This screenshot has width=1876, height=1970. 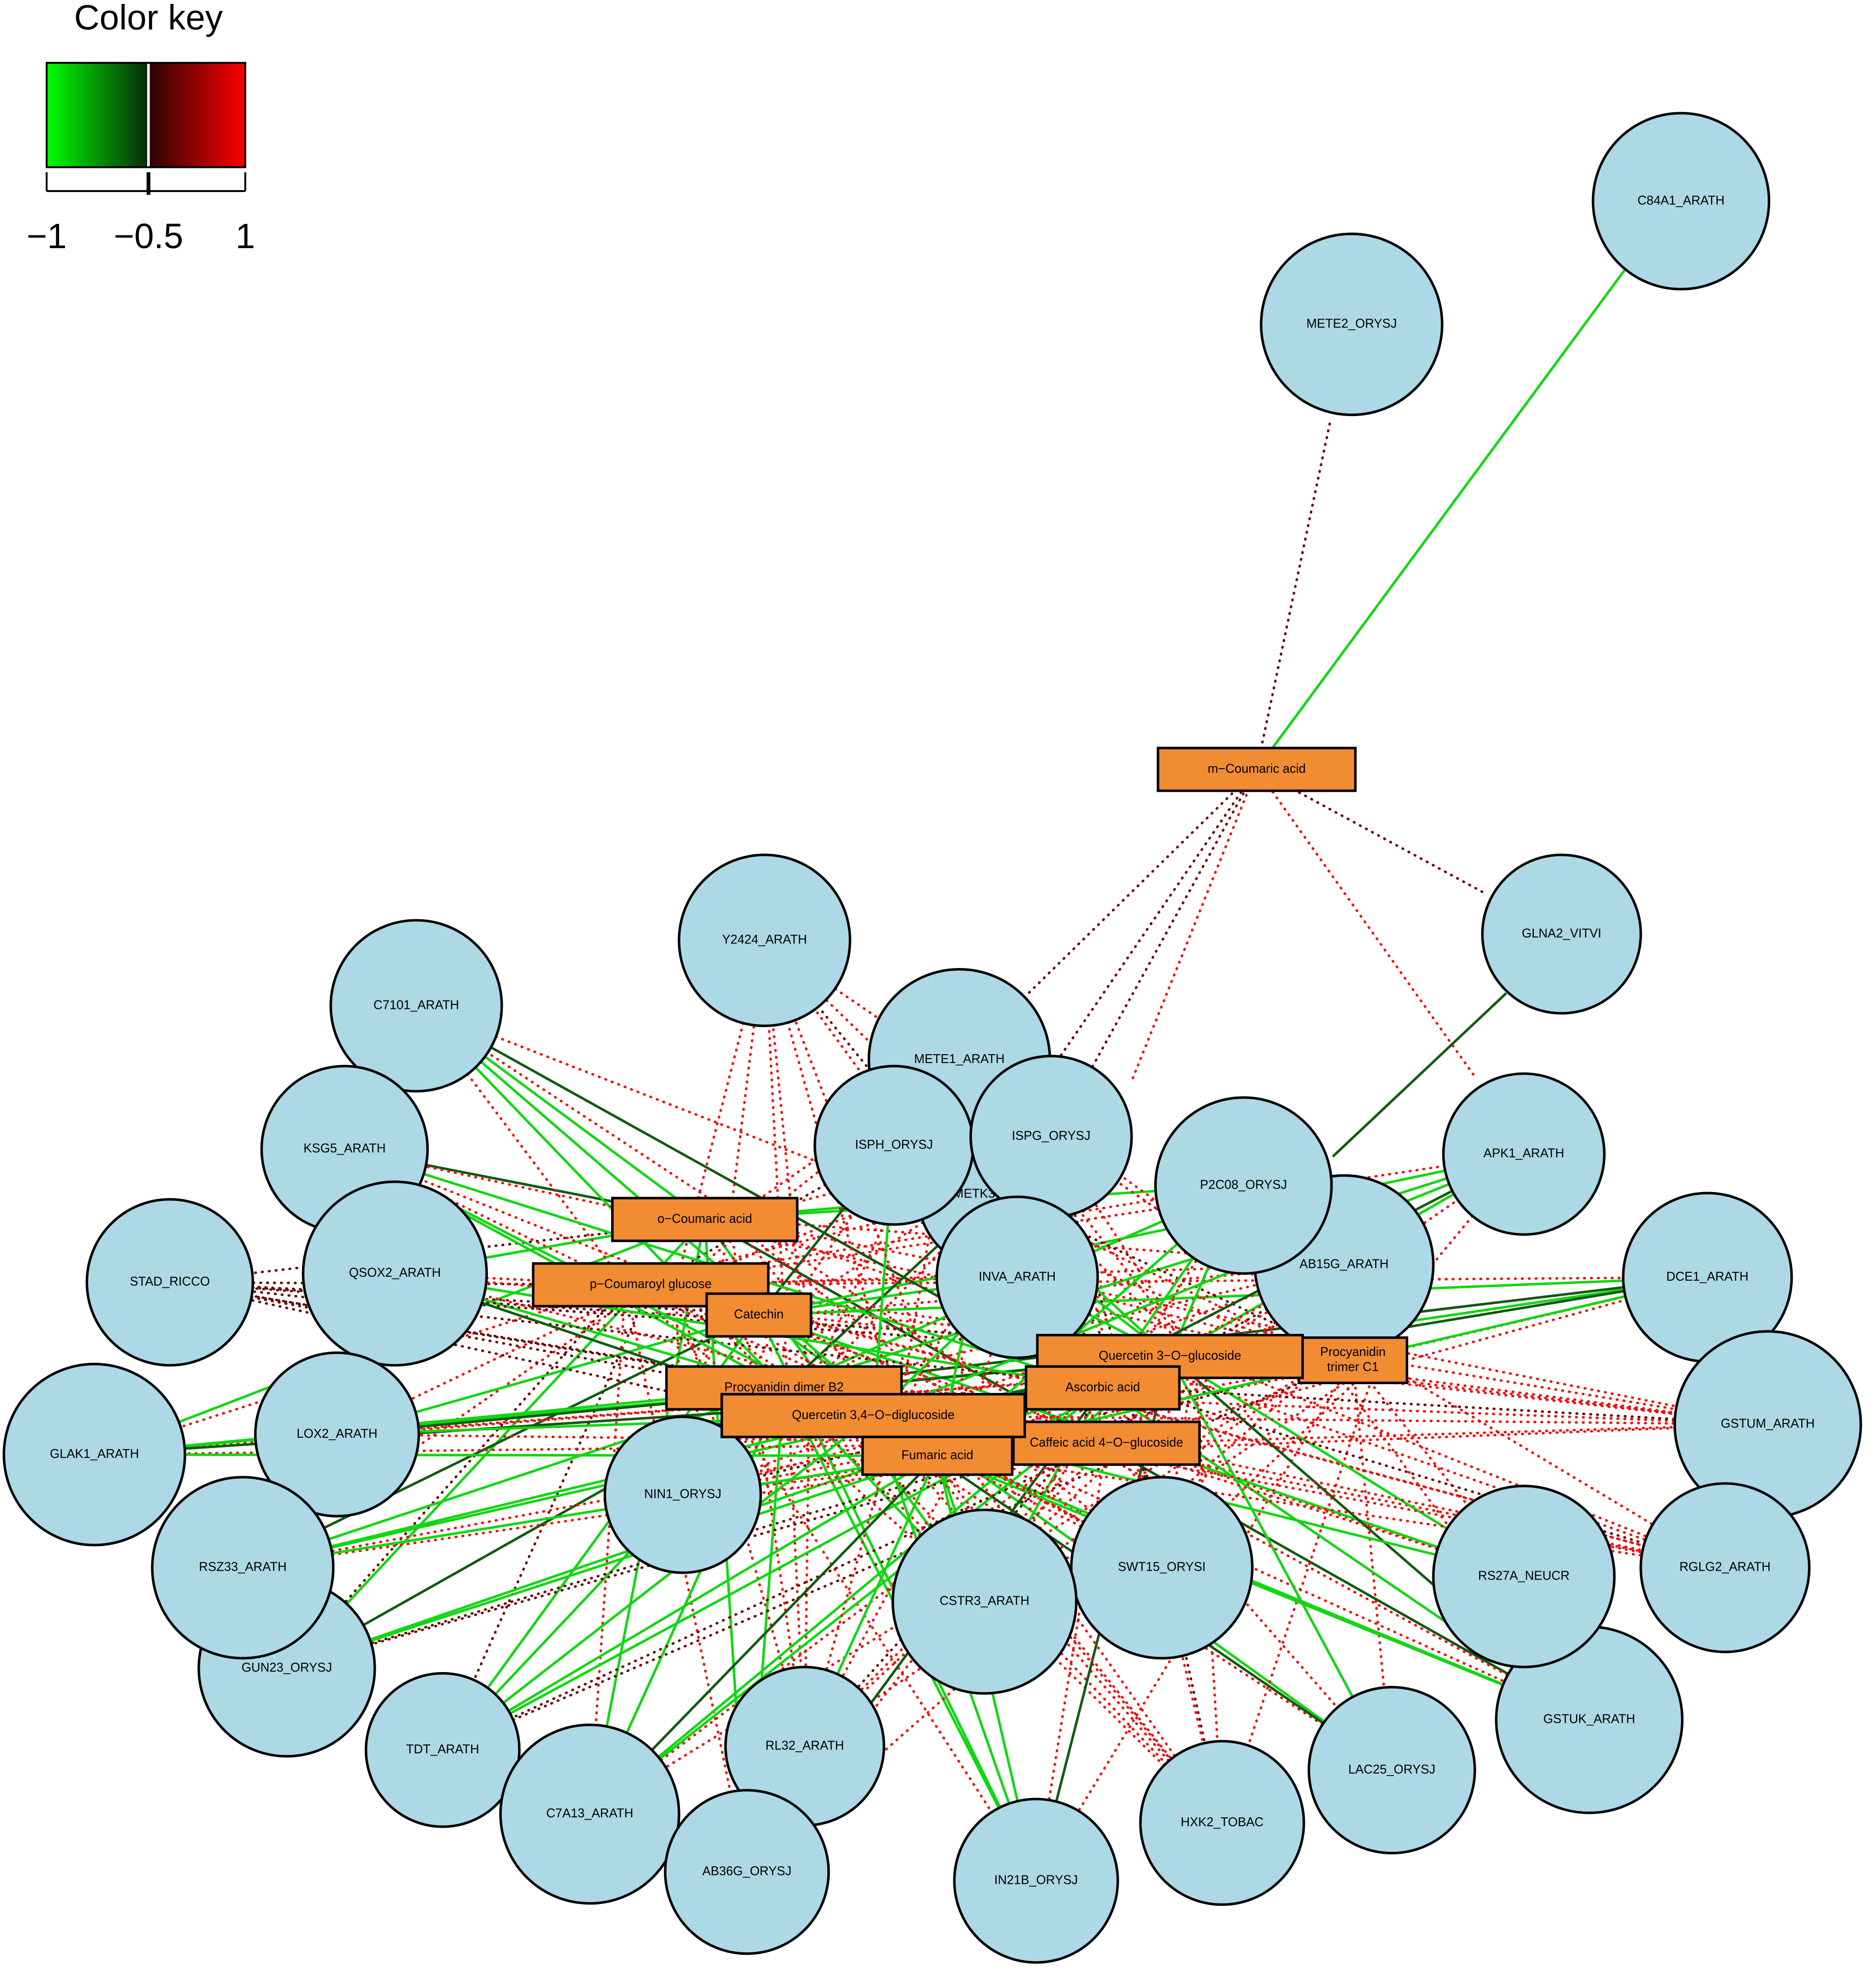 What do you see at coordinates (1170, 1356) in the screenshot?
I see `metabolite-label: Quercetin 3−O−glucoside` at bounding box center [1170, 1356].